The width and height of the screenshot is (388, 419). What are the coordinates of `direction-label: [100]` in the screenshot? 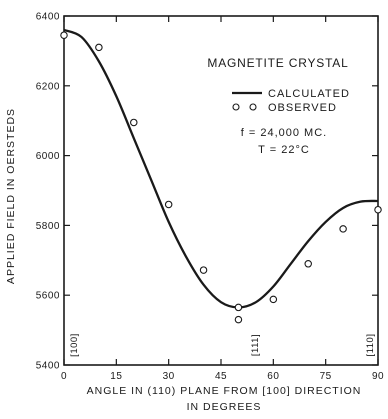 It's located at (74, 345).